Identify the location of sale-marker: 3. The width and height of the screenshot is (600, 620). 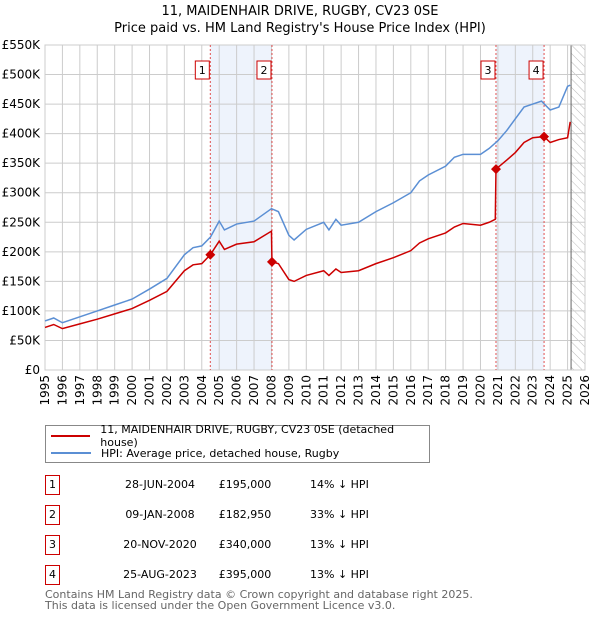
(52, 545).